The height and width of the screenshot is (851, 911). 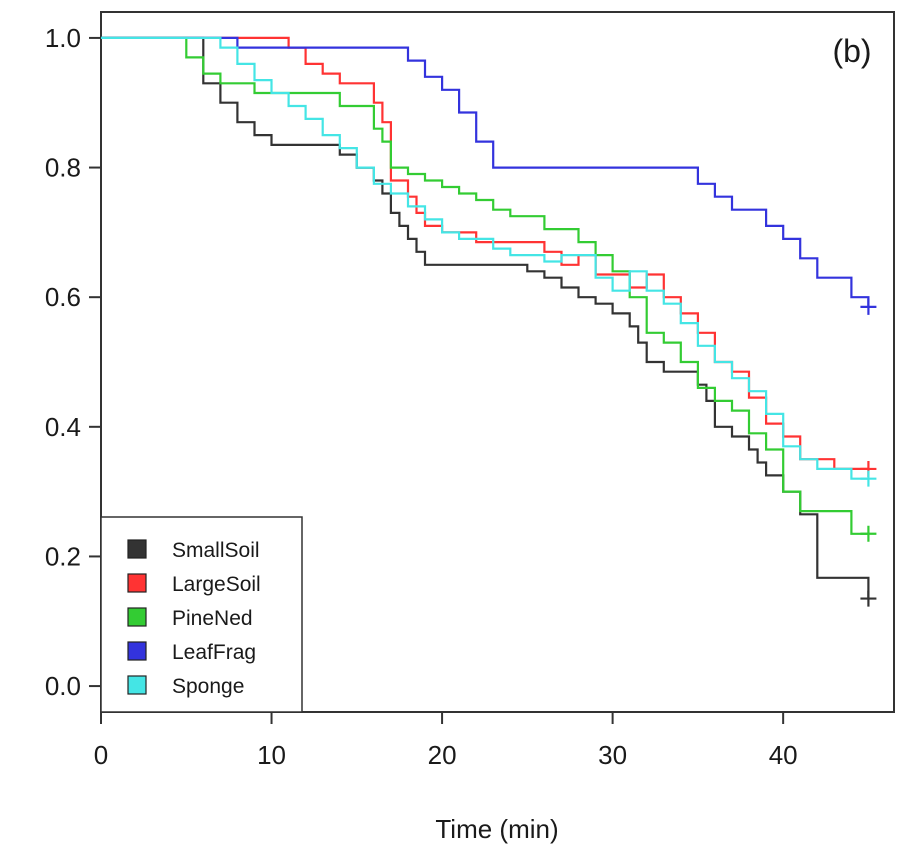 What do you see at coordinates (868, 306) in the screenshot?
I see `censor-mark-leaffrag` at bounding box center [868, 306].